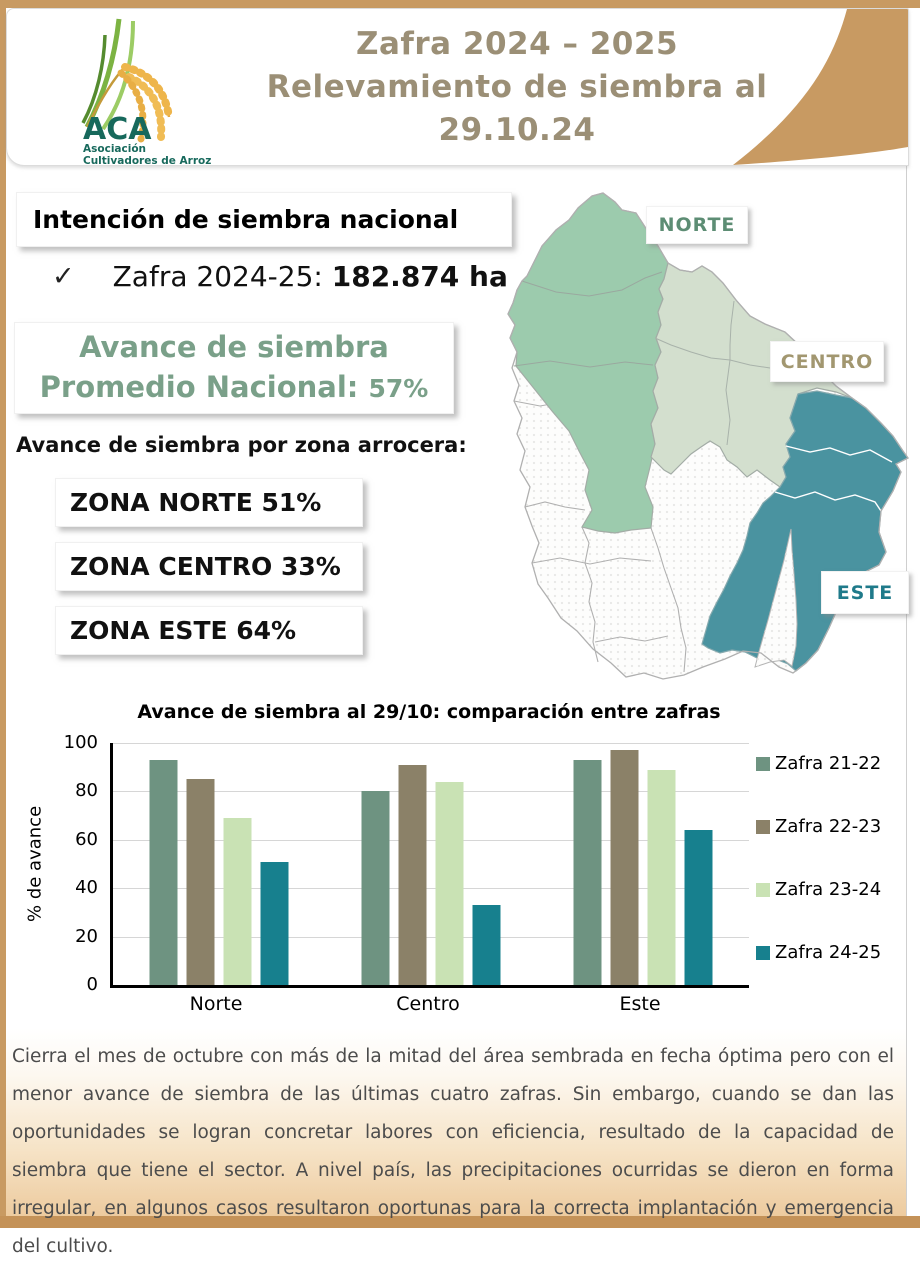  What do you see at coordinates (865, 592) in the screenshot?
I see `map-label-este: ESTE` at bounding box center [865, 592].